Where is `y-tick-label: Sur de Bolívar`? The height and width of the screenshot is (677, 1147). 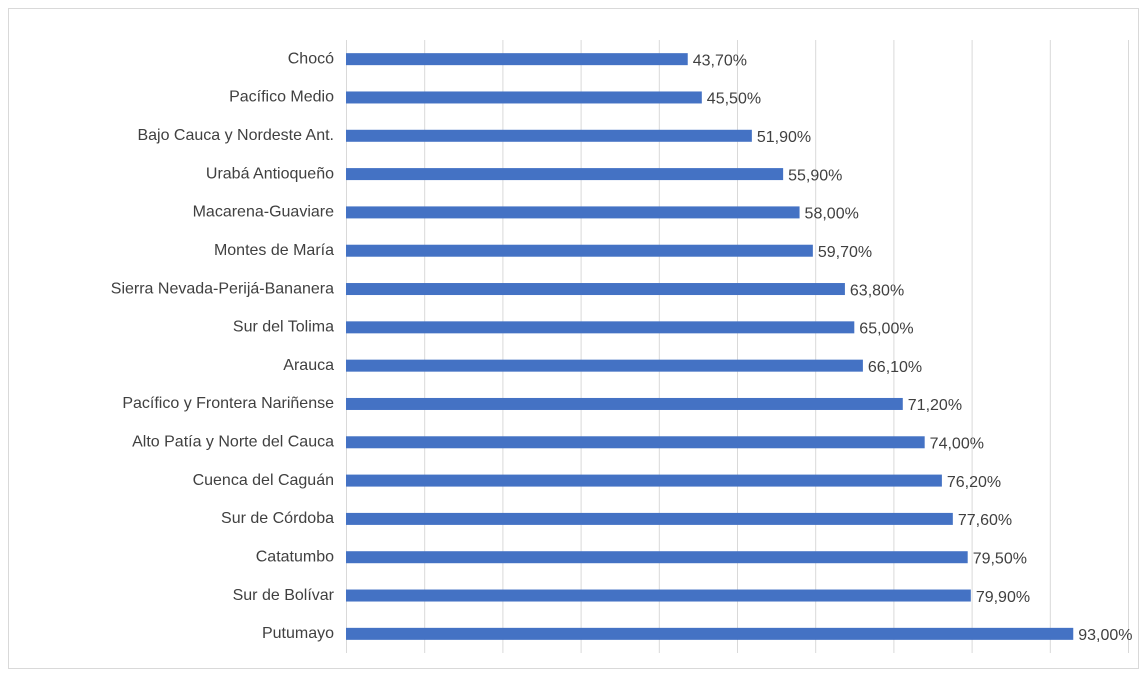 y-tick-label: Sur de Bolívar is located at coordinates (284, 595).